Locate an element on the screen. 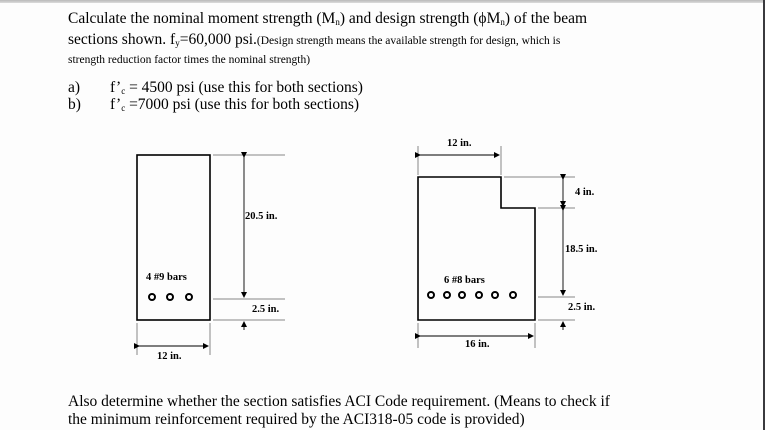  section2-cover-label: 2.5 in. is located at coordinates (582, 307).